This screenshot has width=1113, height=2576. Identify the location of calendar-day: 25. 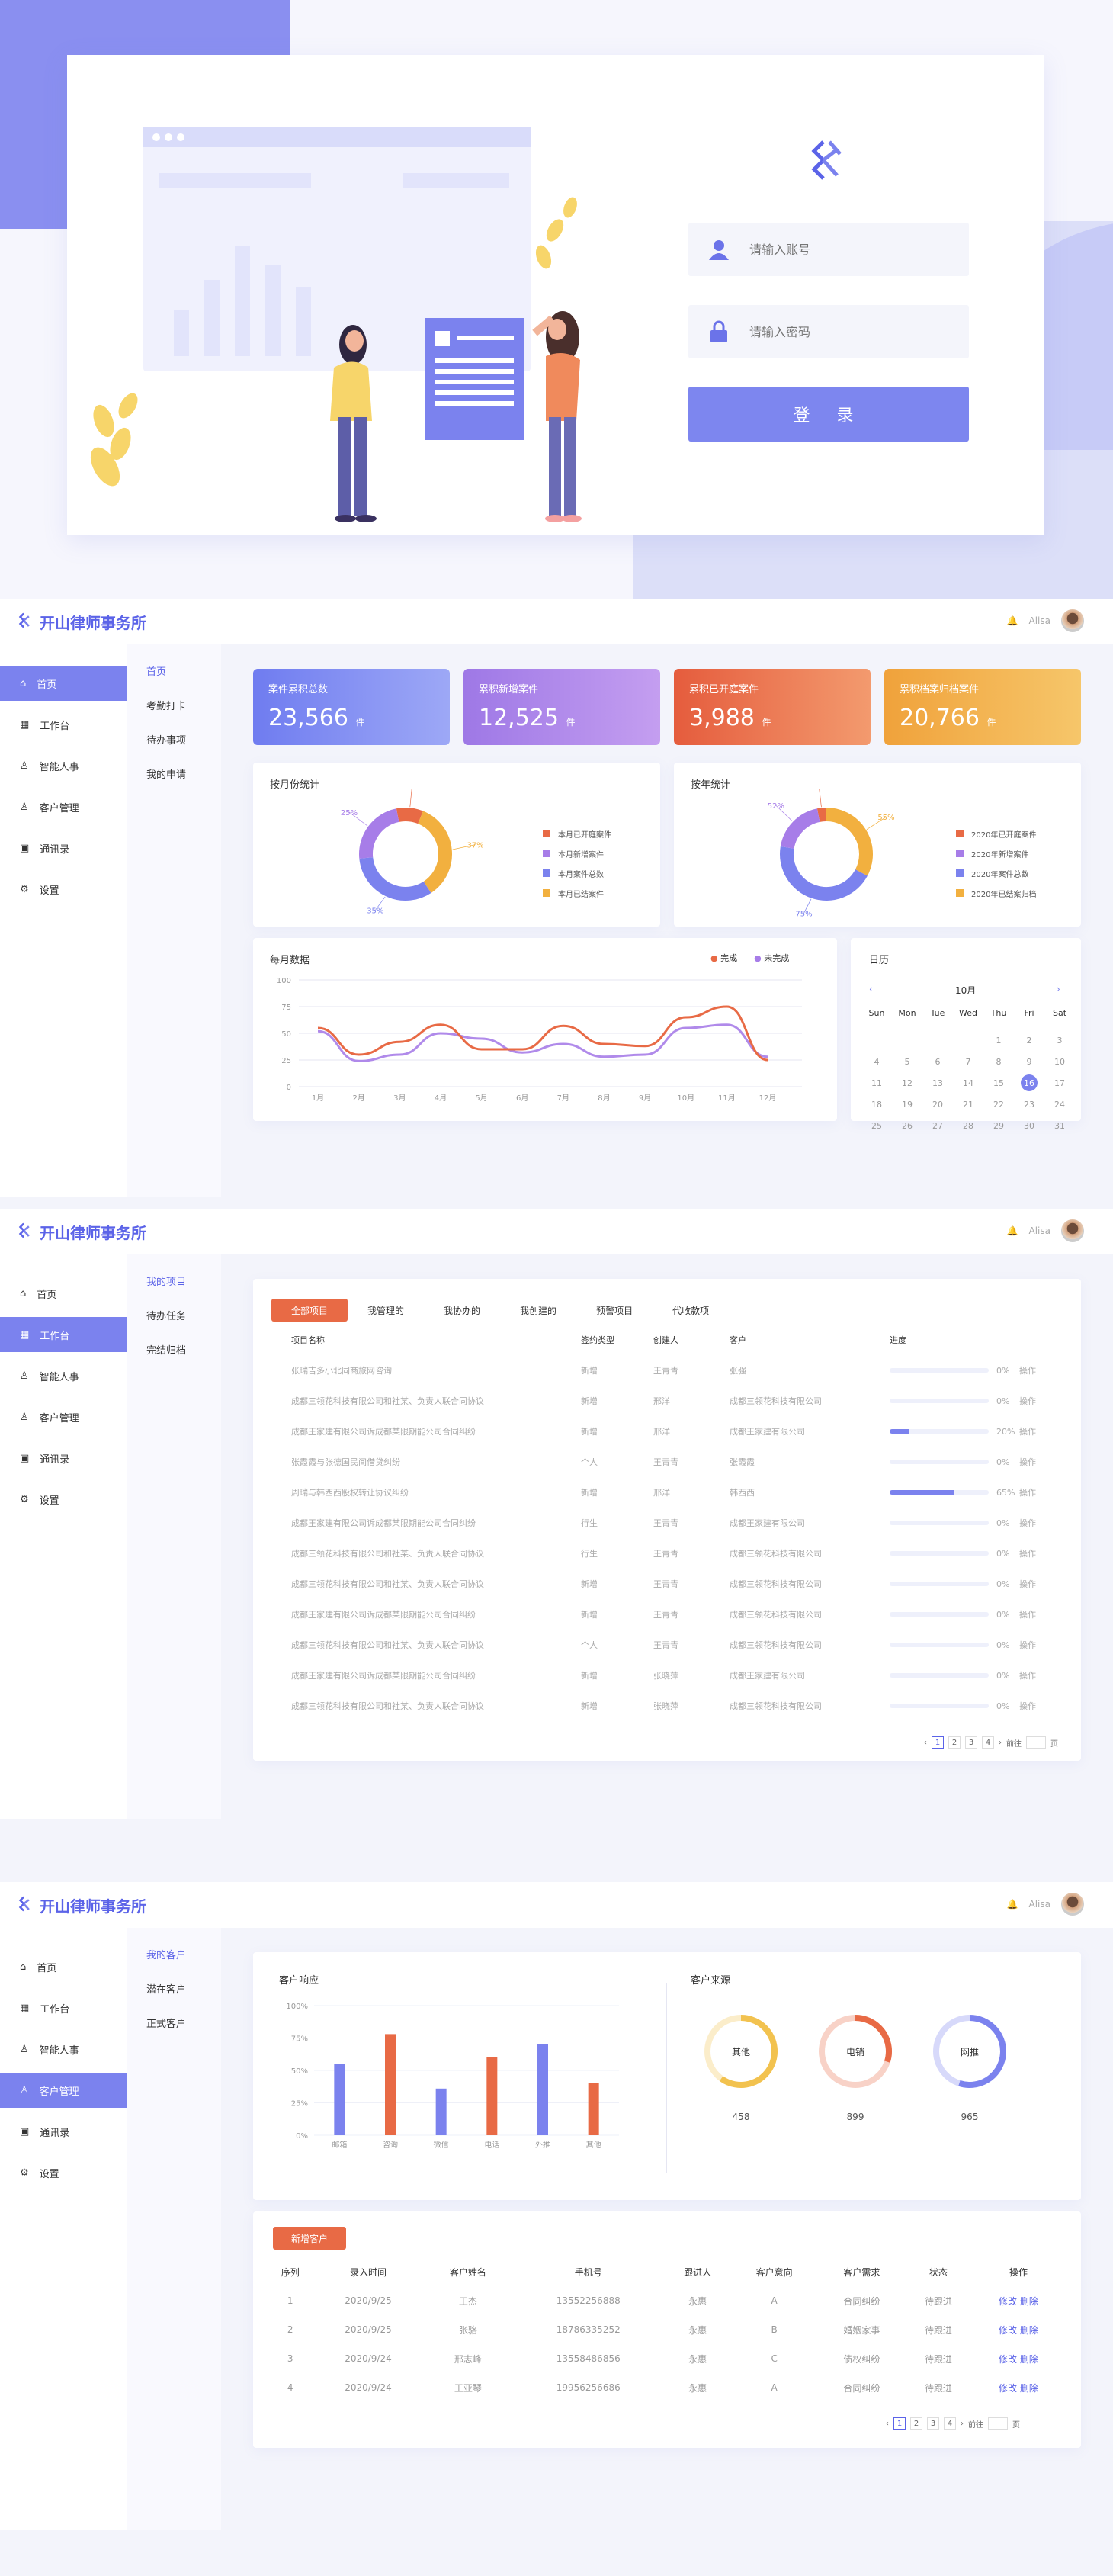
(876, 1125).